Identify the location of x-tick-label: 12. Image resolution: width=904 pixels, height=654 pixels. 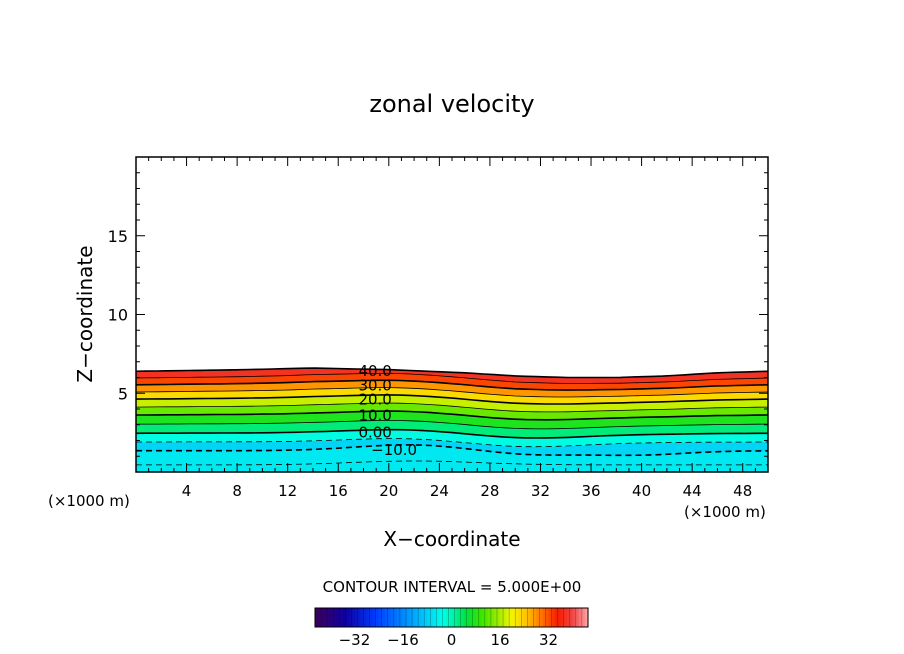
(287, 491).